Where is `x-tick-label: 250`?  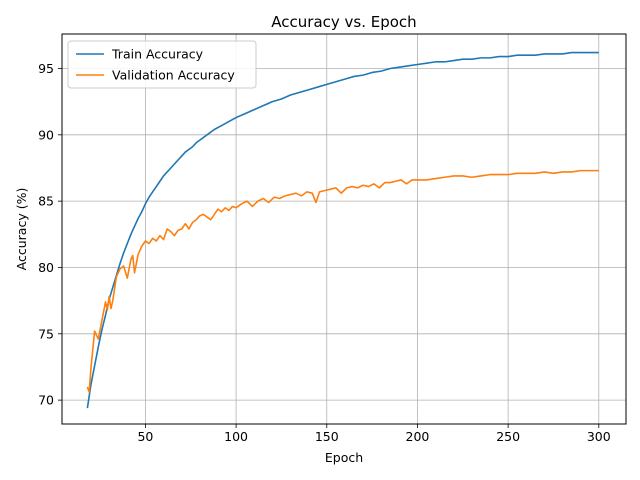 x-tick-label: 250 is located at coordinates (508, 436).